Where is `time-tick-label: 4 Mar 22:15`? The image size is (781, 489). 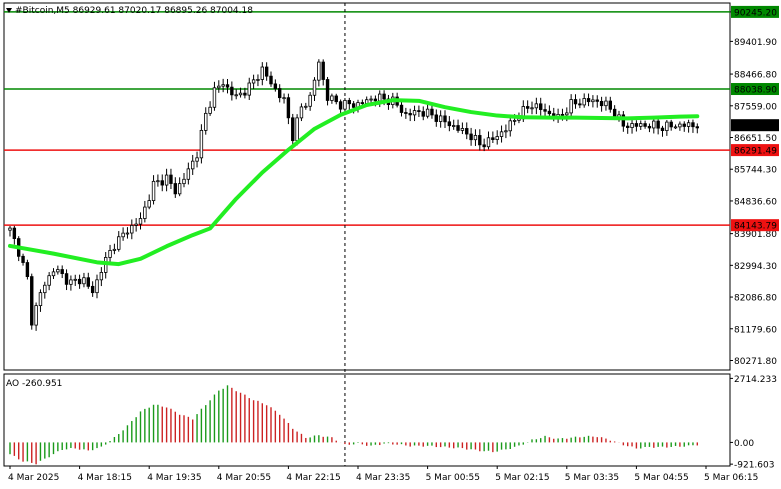
time-tick-label: 4 Mar 22:15 is located at coordinates (313, 478).